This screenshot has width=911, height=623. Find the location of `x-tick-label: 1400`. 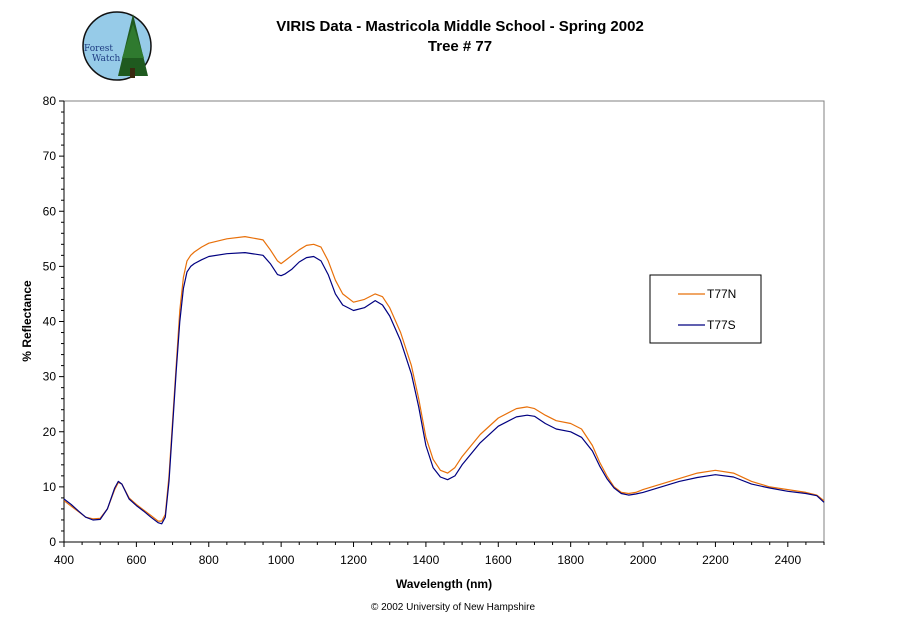

x-tick-label: 1400 is located at coordinates (426, 560).